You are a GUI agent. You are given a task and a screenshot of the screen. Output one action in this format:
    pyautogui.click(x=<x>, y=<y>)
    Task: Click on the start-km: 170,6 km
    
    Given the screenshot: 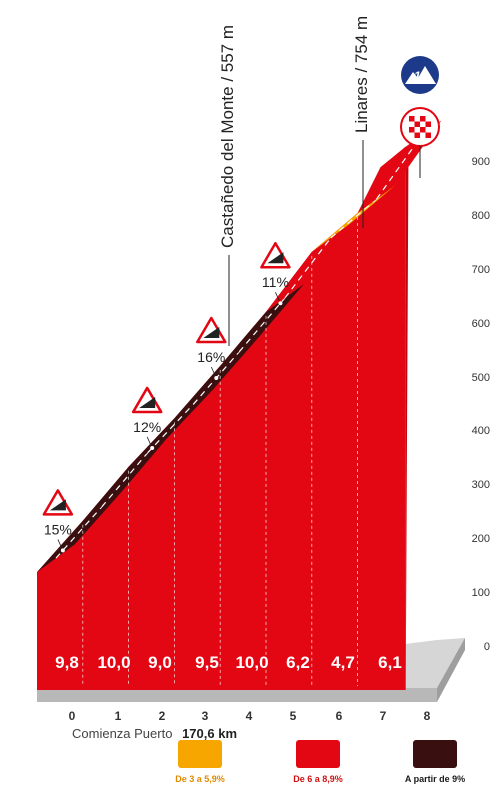 What is the action you would take?
    pyautogui.click(x=209, y=733)
    